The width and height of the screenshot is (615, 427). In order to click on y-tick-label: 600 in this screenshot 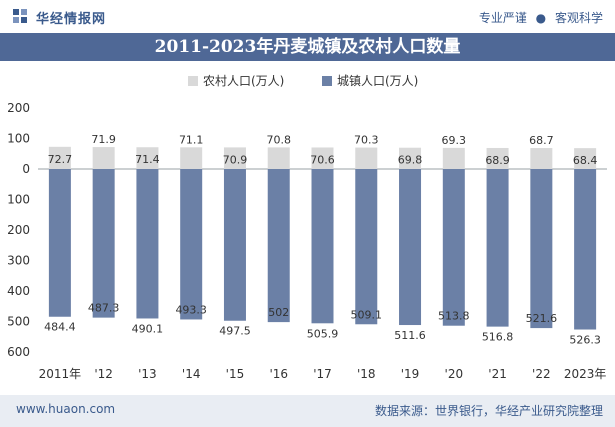, I will do `click(18, 352)`.